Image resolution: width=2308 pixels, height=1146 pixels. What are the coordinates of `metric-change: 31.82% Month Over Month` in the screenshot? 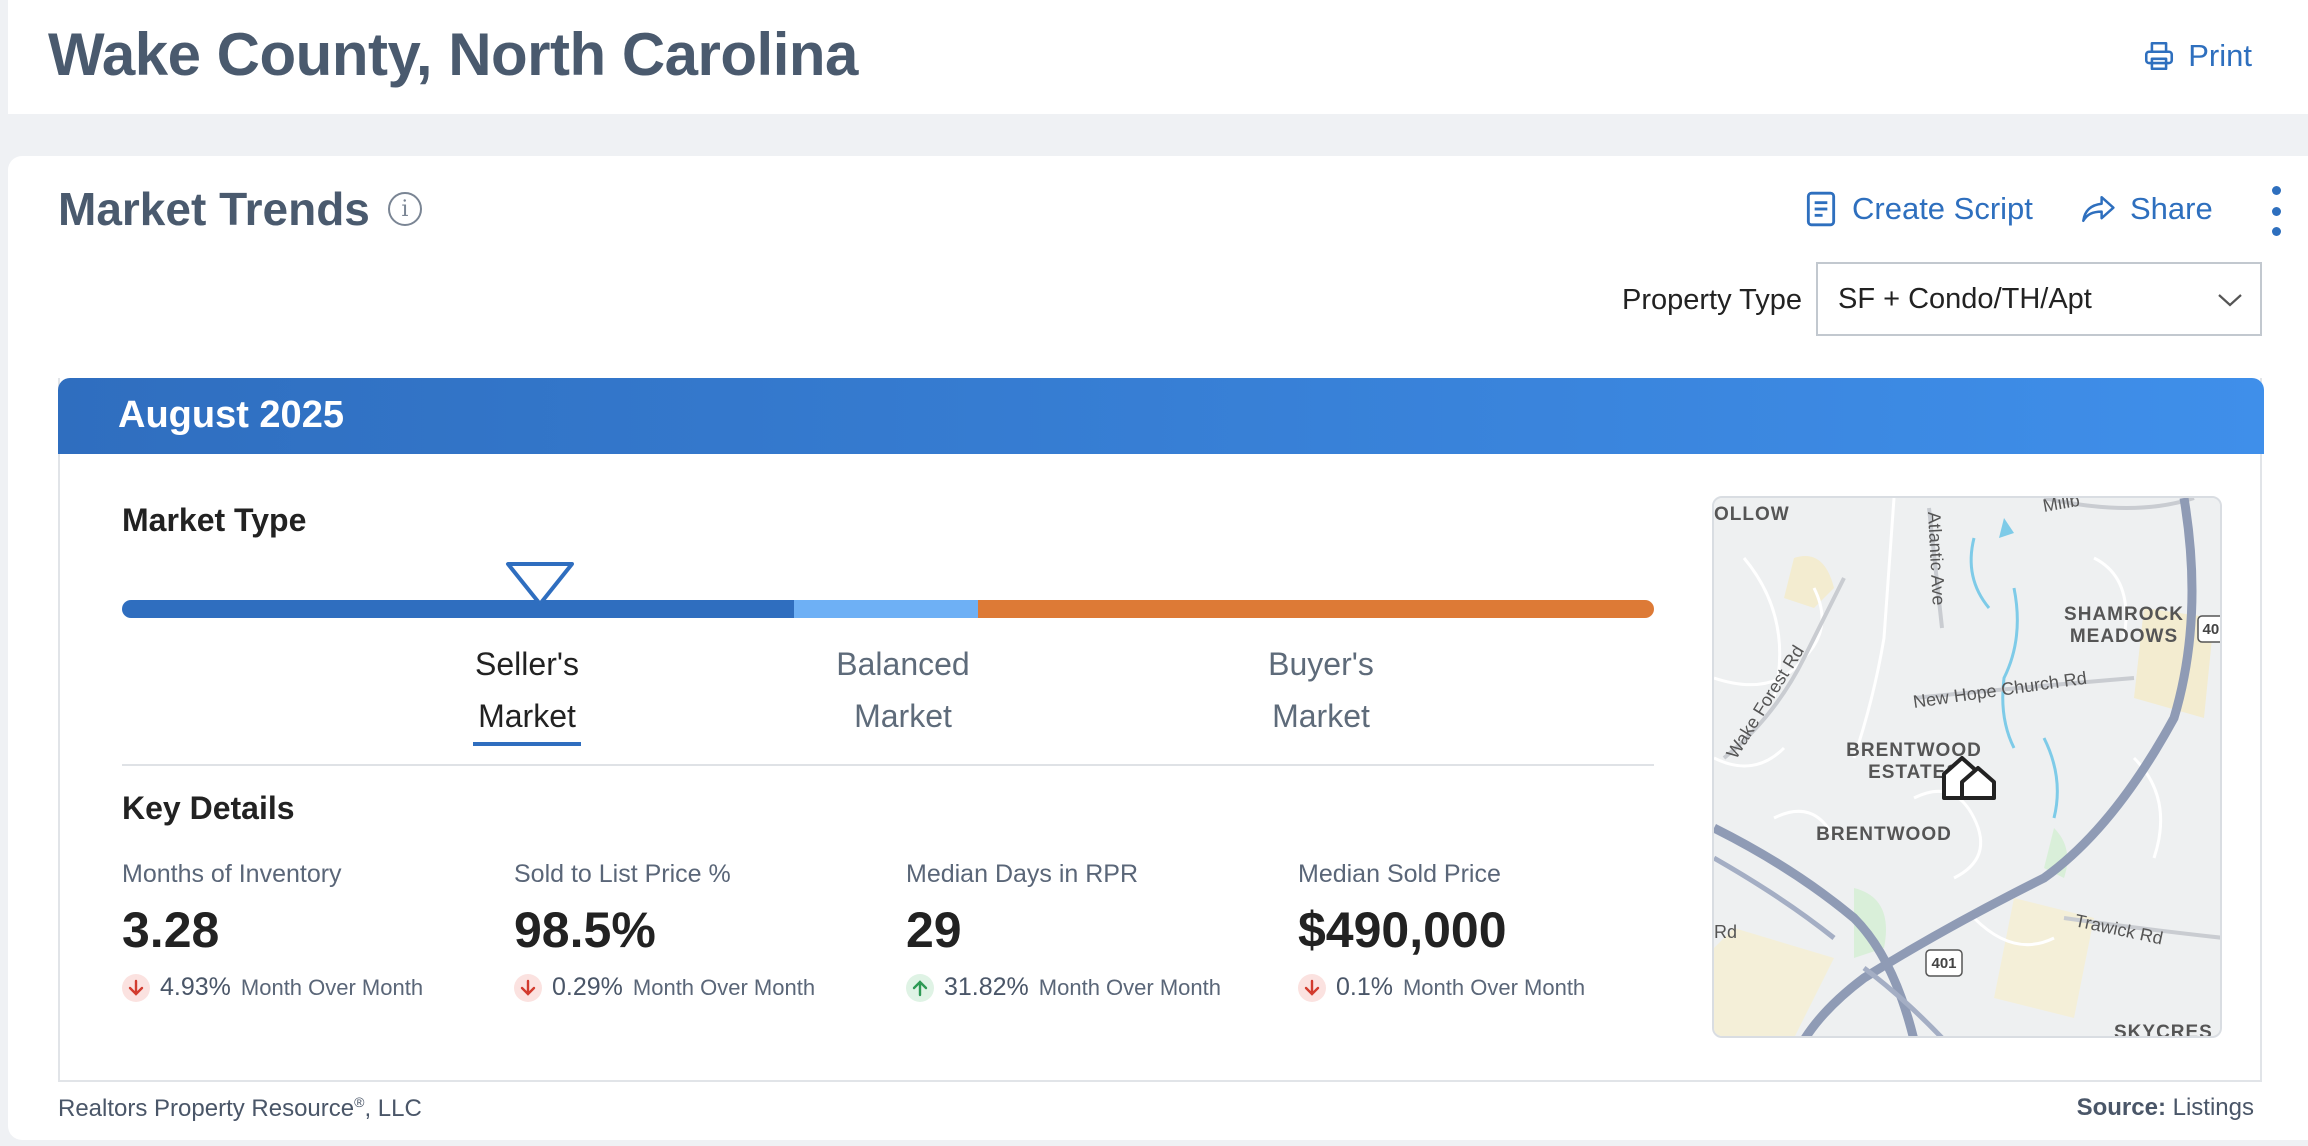 It's located at (1102, 987).